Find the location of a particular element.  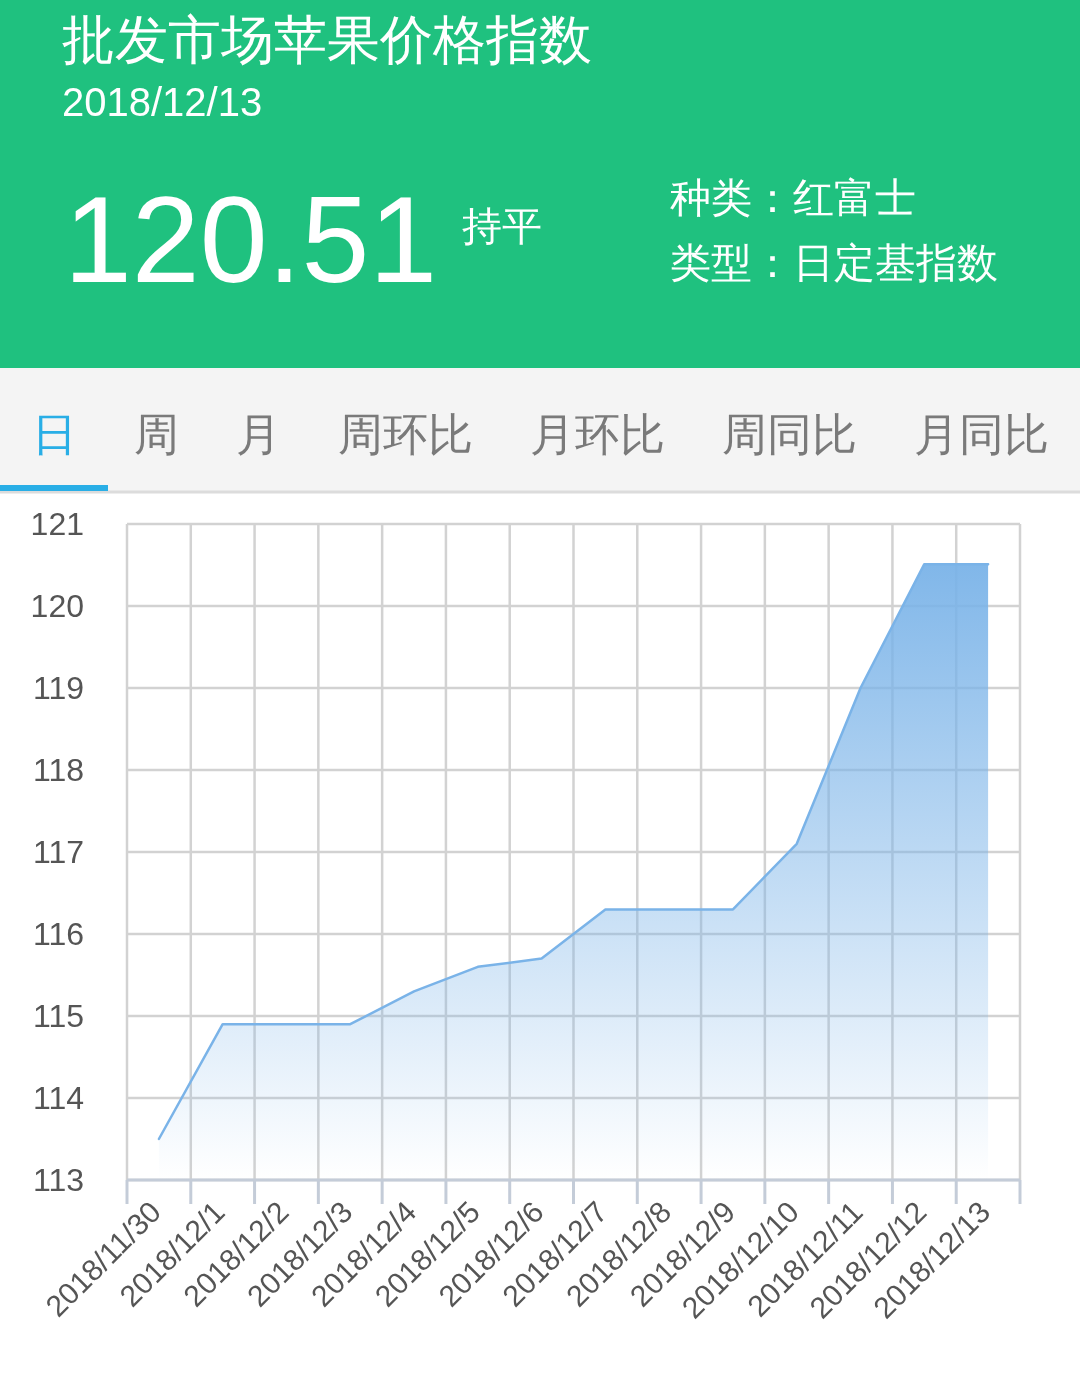

text: 种类：红富士 is located at coordinates (793, 198).